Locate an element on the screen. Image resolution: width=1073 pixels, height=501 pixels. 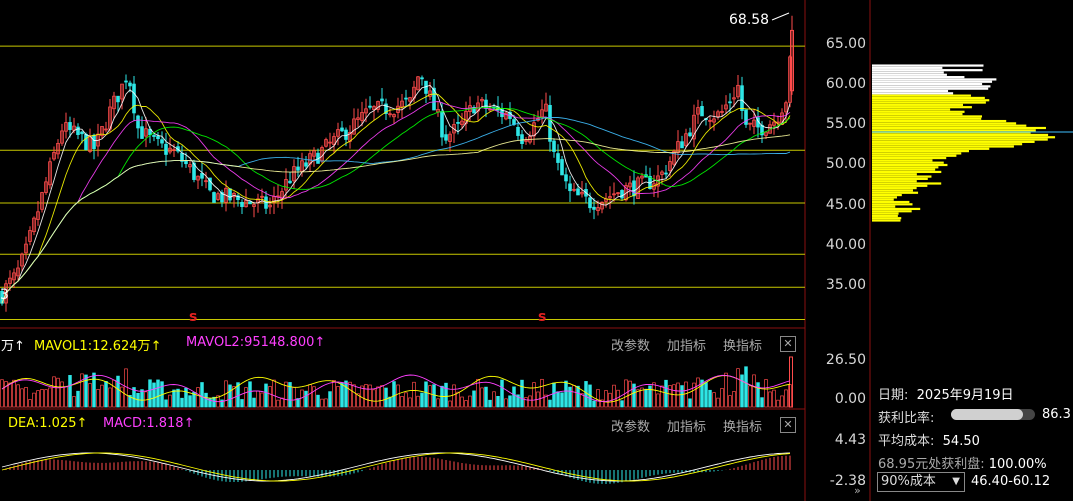
cost-percent-select: 90%成本 ▼ is located at coordinates (921, 482).